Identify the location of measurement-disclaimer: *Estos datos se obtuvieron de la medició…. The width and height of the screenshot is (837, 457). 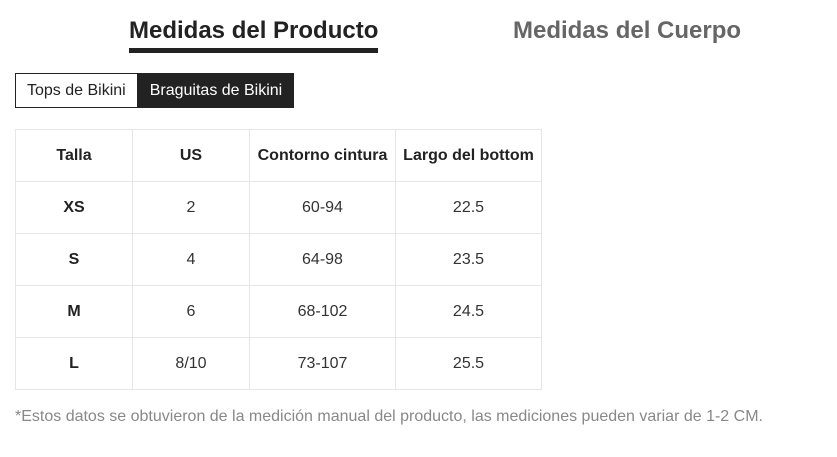
(389, 416).